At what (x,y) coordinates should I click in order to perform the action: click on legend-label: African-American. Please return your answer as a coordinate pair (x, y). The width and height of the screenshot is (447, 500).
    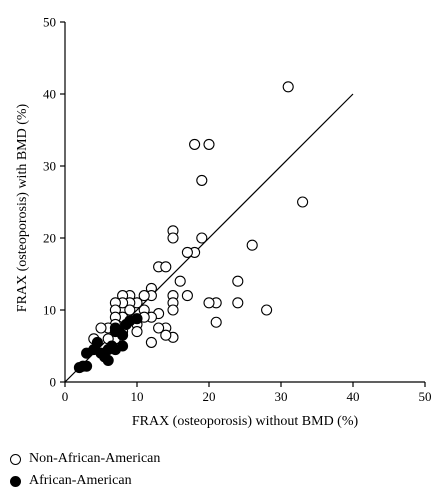
    Looking at the image, I should click on (80, 480).